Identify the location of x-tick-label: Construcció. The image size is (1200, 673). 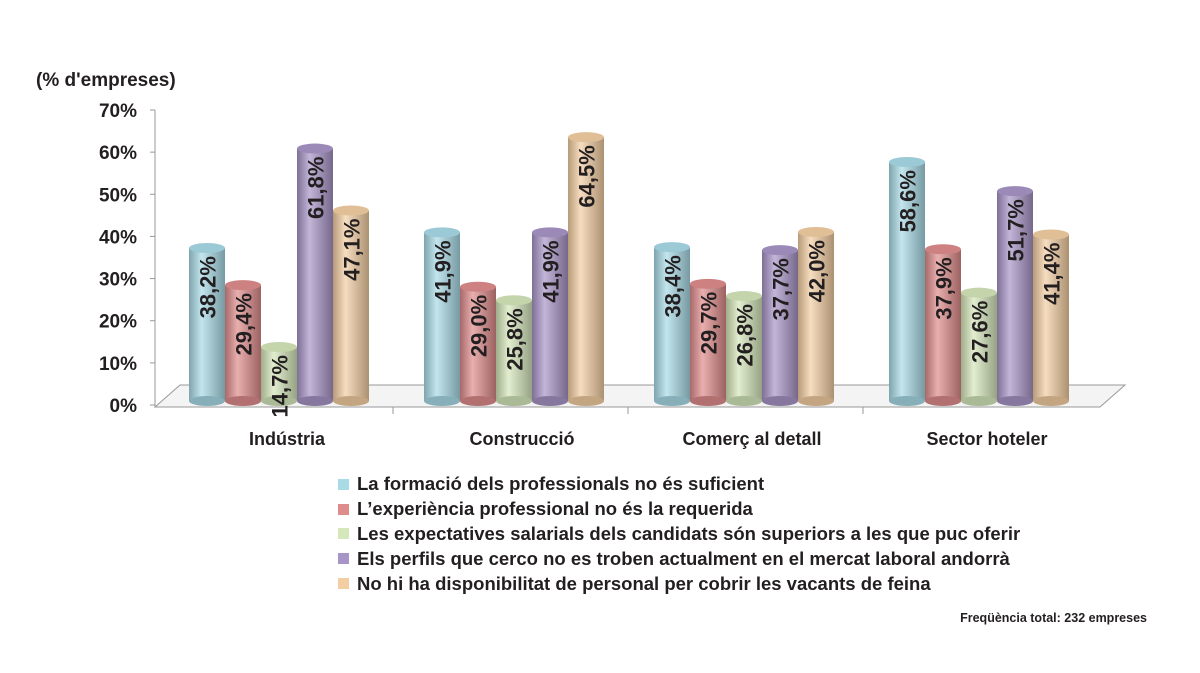
(521, 439).